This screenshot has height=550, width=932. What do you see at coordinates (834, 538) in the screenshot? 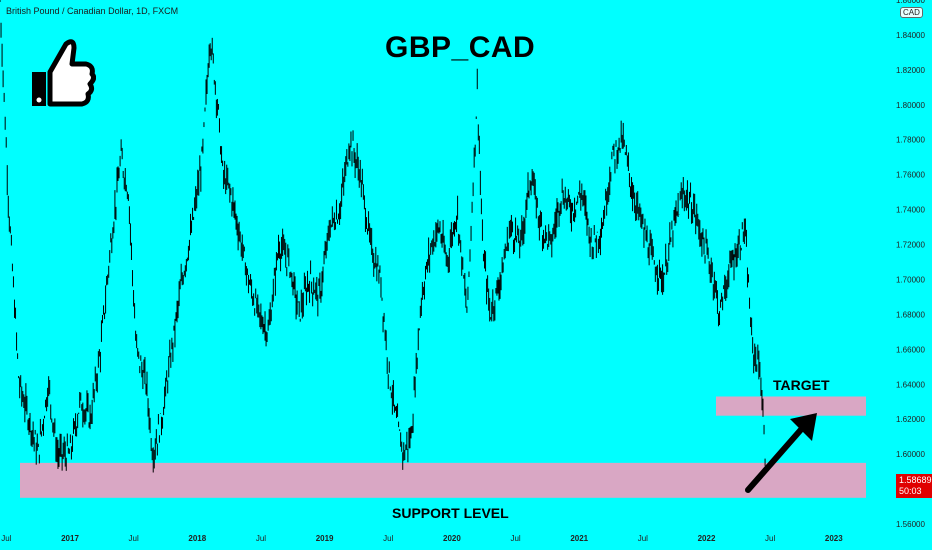
I see `x-tick-label: 2023` at bounding box center [834, 538].